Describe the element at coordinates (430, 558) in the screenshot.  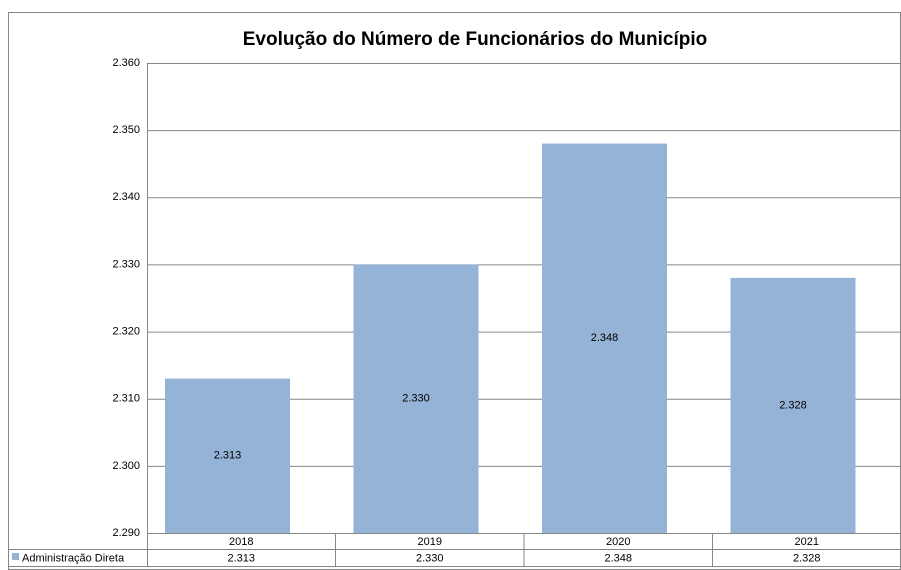
I see `table-value: 2.330` at that location.